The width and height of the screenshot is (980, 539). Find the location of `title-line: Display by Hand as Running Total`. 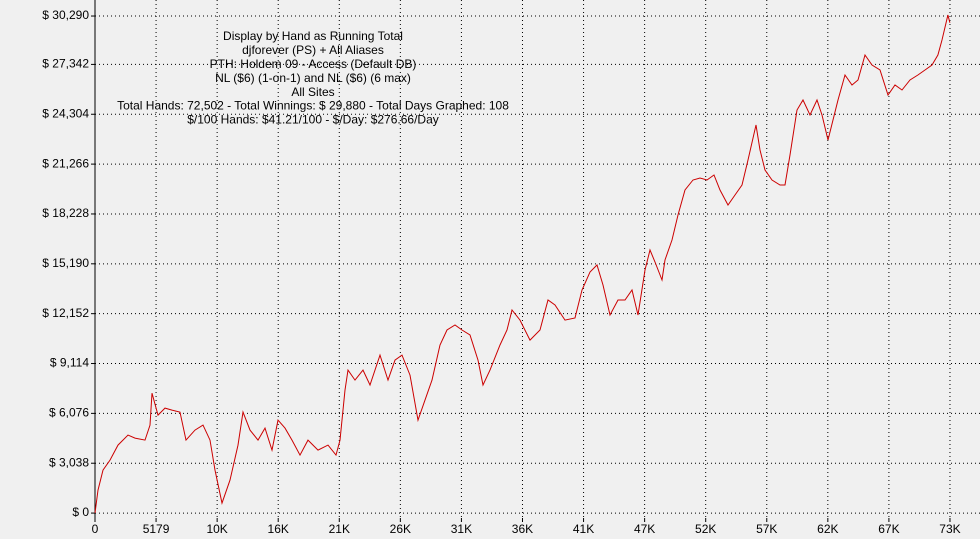

title-line: Display by Hand as Running Total is located at coordinates (313, 36).